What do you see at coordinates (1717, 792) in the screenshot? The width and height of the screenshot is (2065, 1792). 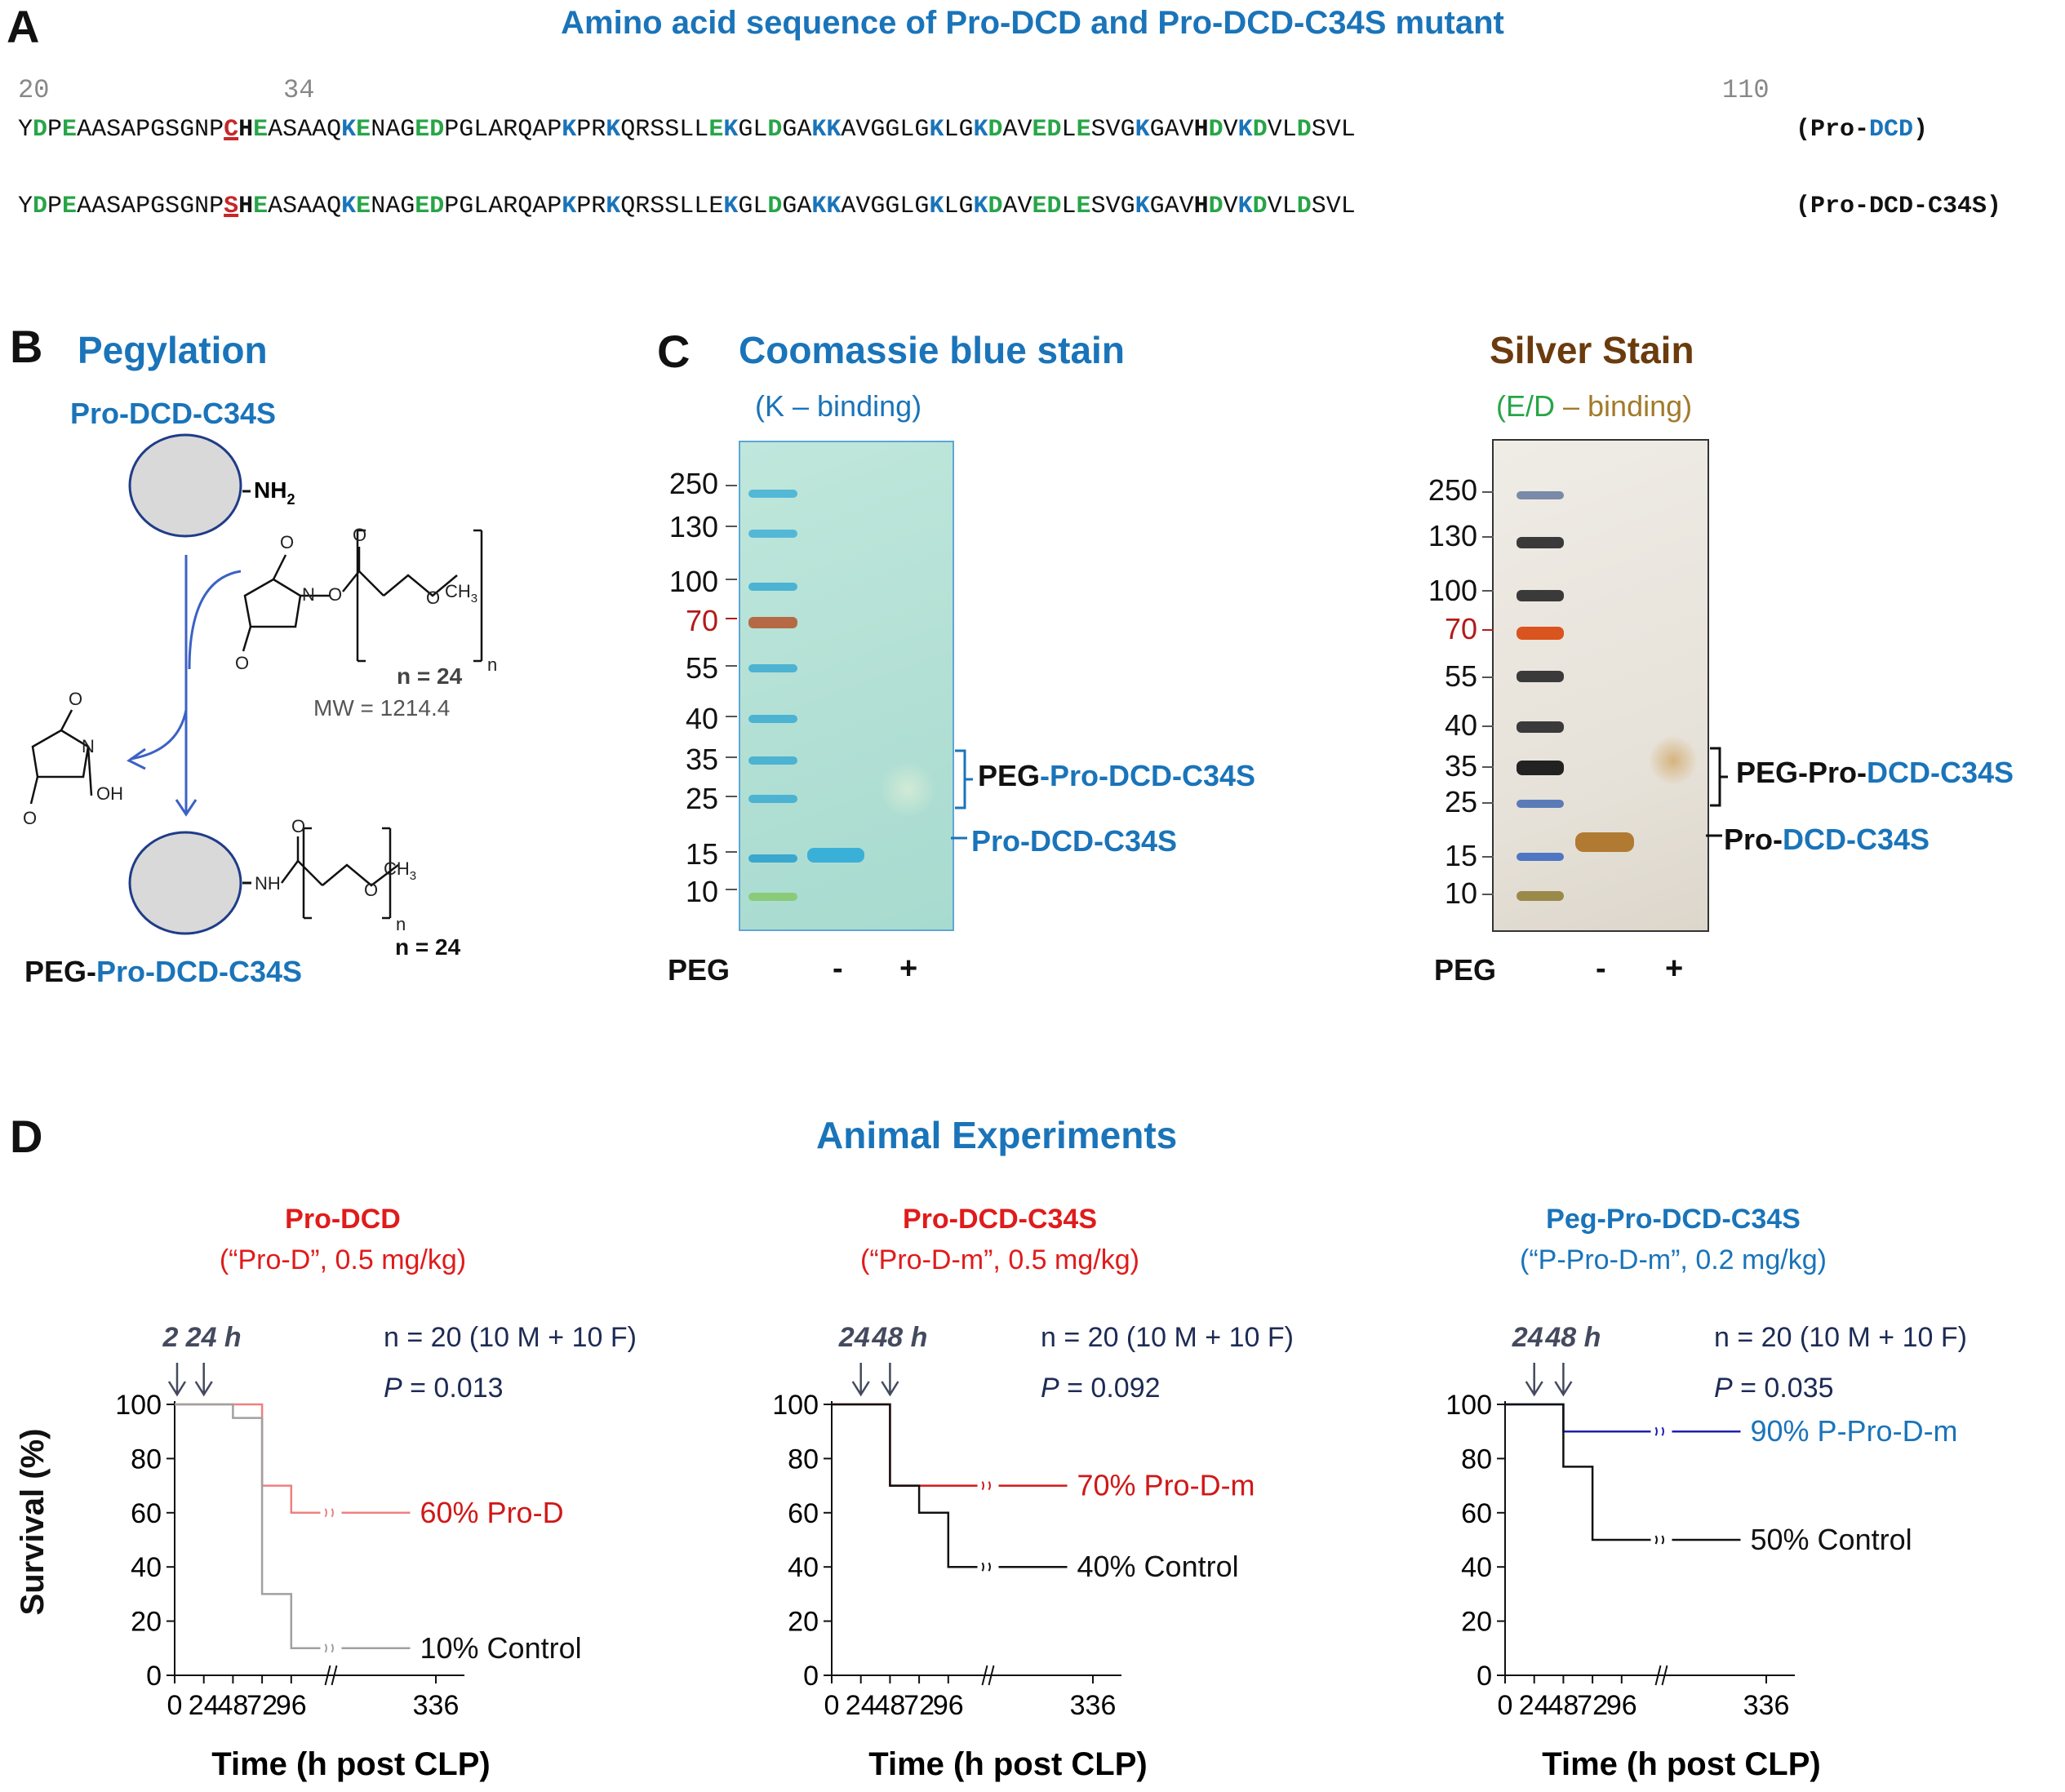 I see `silver-bracket` at bounding box center [1717, 792].